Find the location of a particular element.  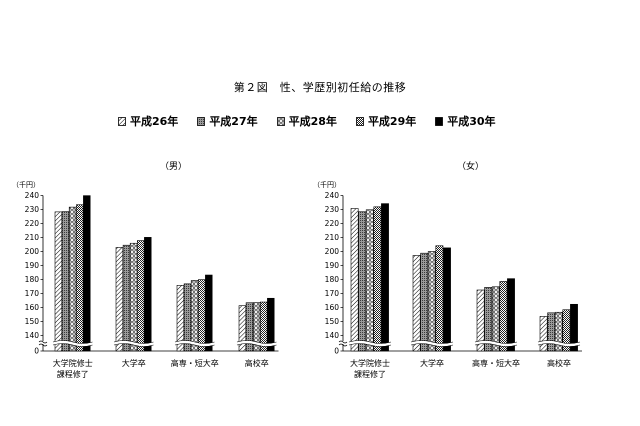

panel-title-male: （男） is located at coordinates (174, 167).